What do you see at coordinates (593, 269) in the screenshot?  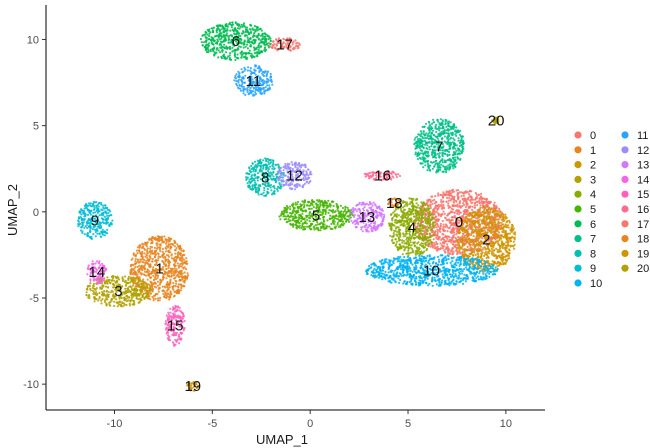 I see `legend-label-9: 9` at bounding box center [593, 269].